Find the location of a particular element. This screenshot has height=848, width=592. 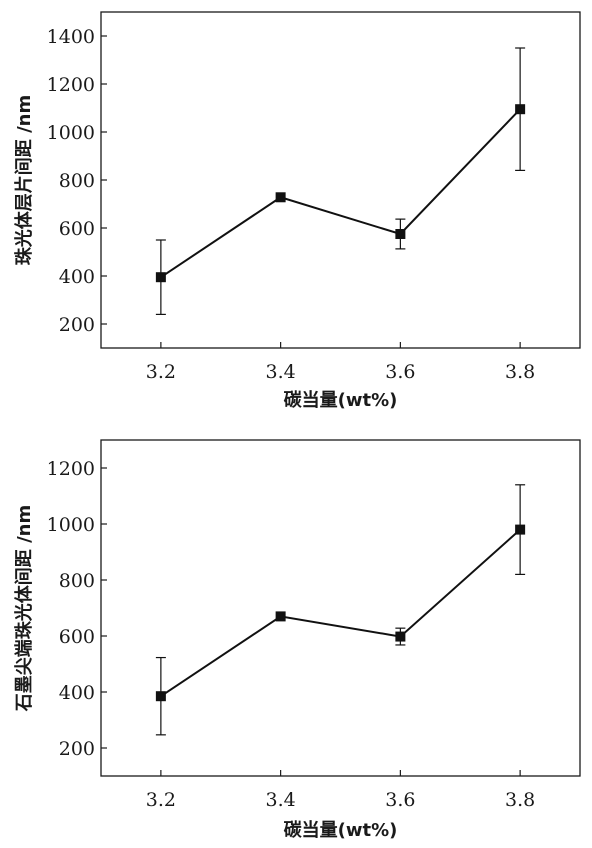

y-tick-label: 1400 is located at coordinates (71, 37).